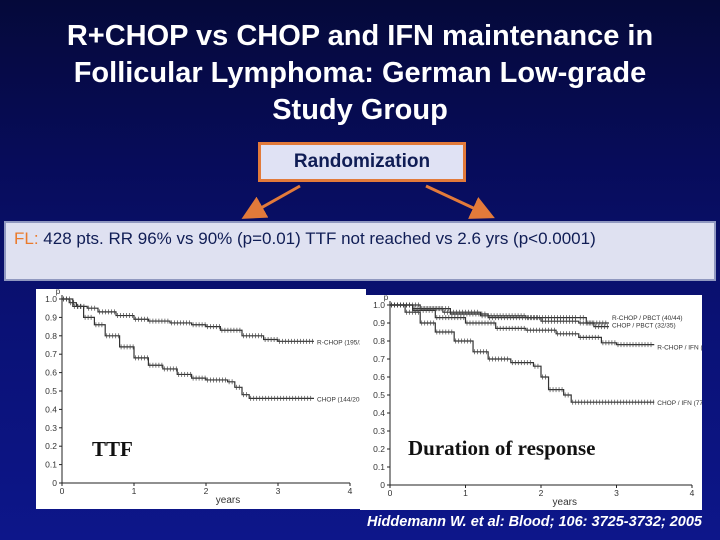 The width and height of the screenshot is (720, 540). I want to click on series-label: CHOP (144/205), so click(341, 399).